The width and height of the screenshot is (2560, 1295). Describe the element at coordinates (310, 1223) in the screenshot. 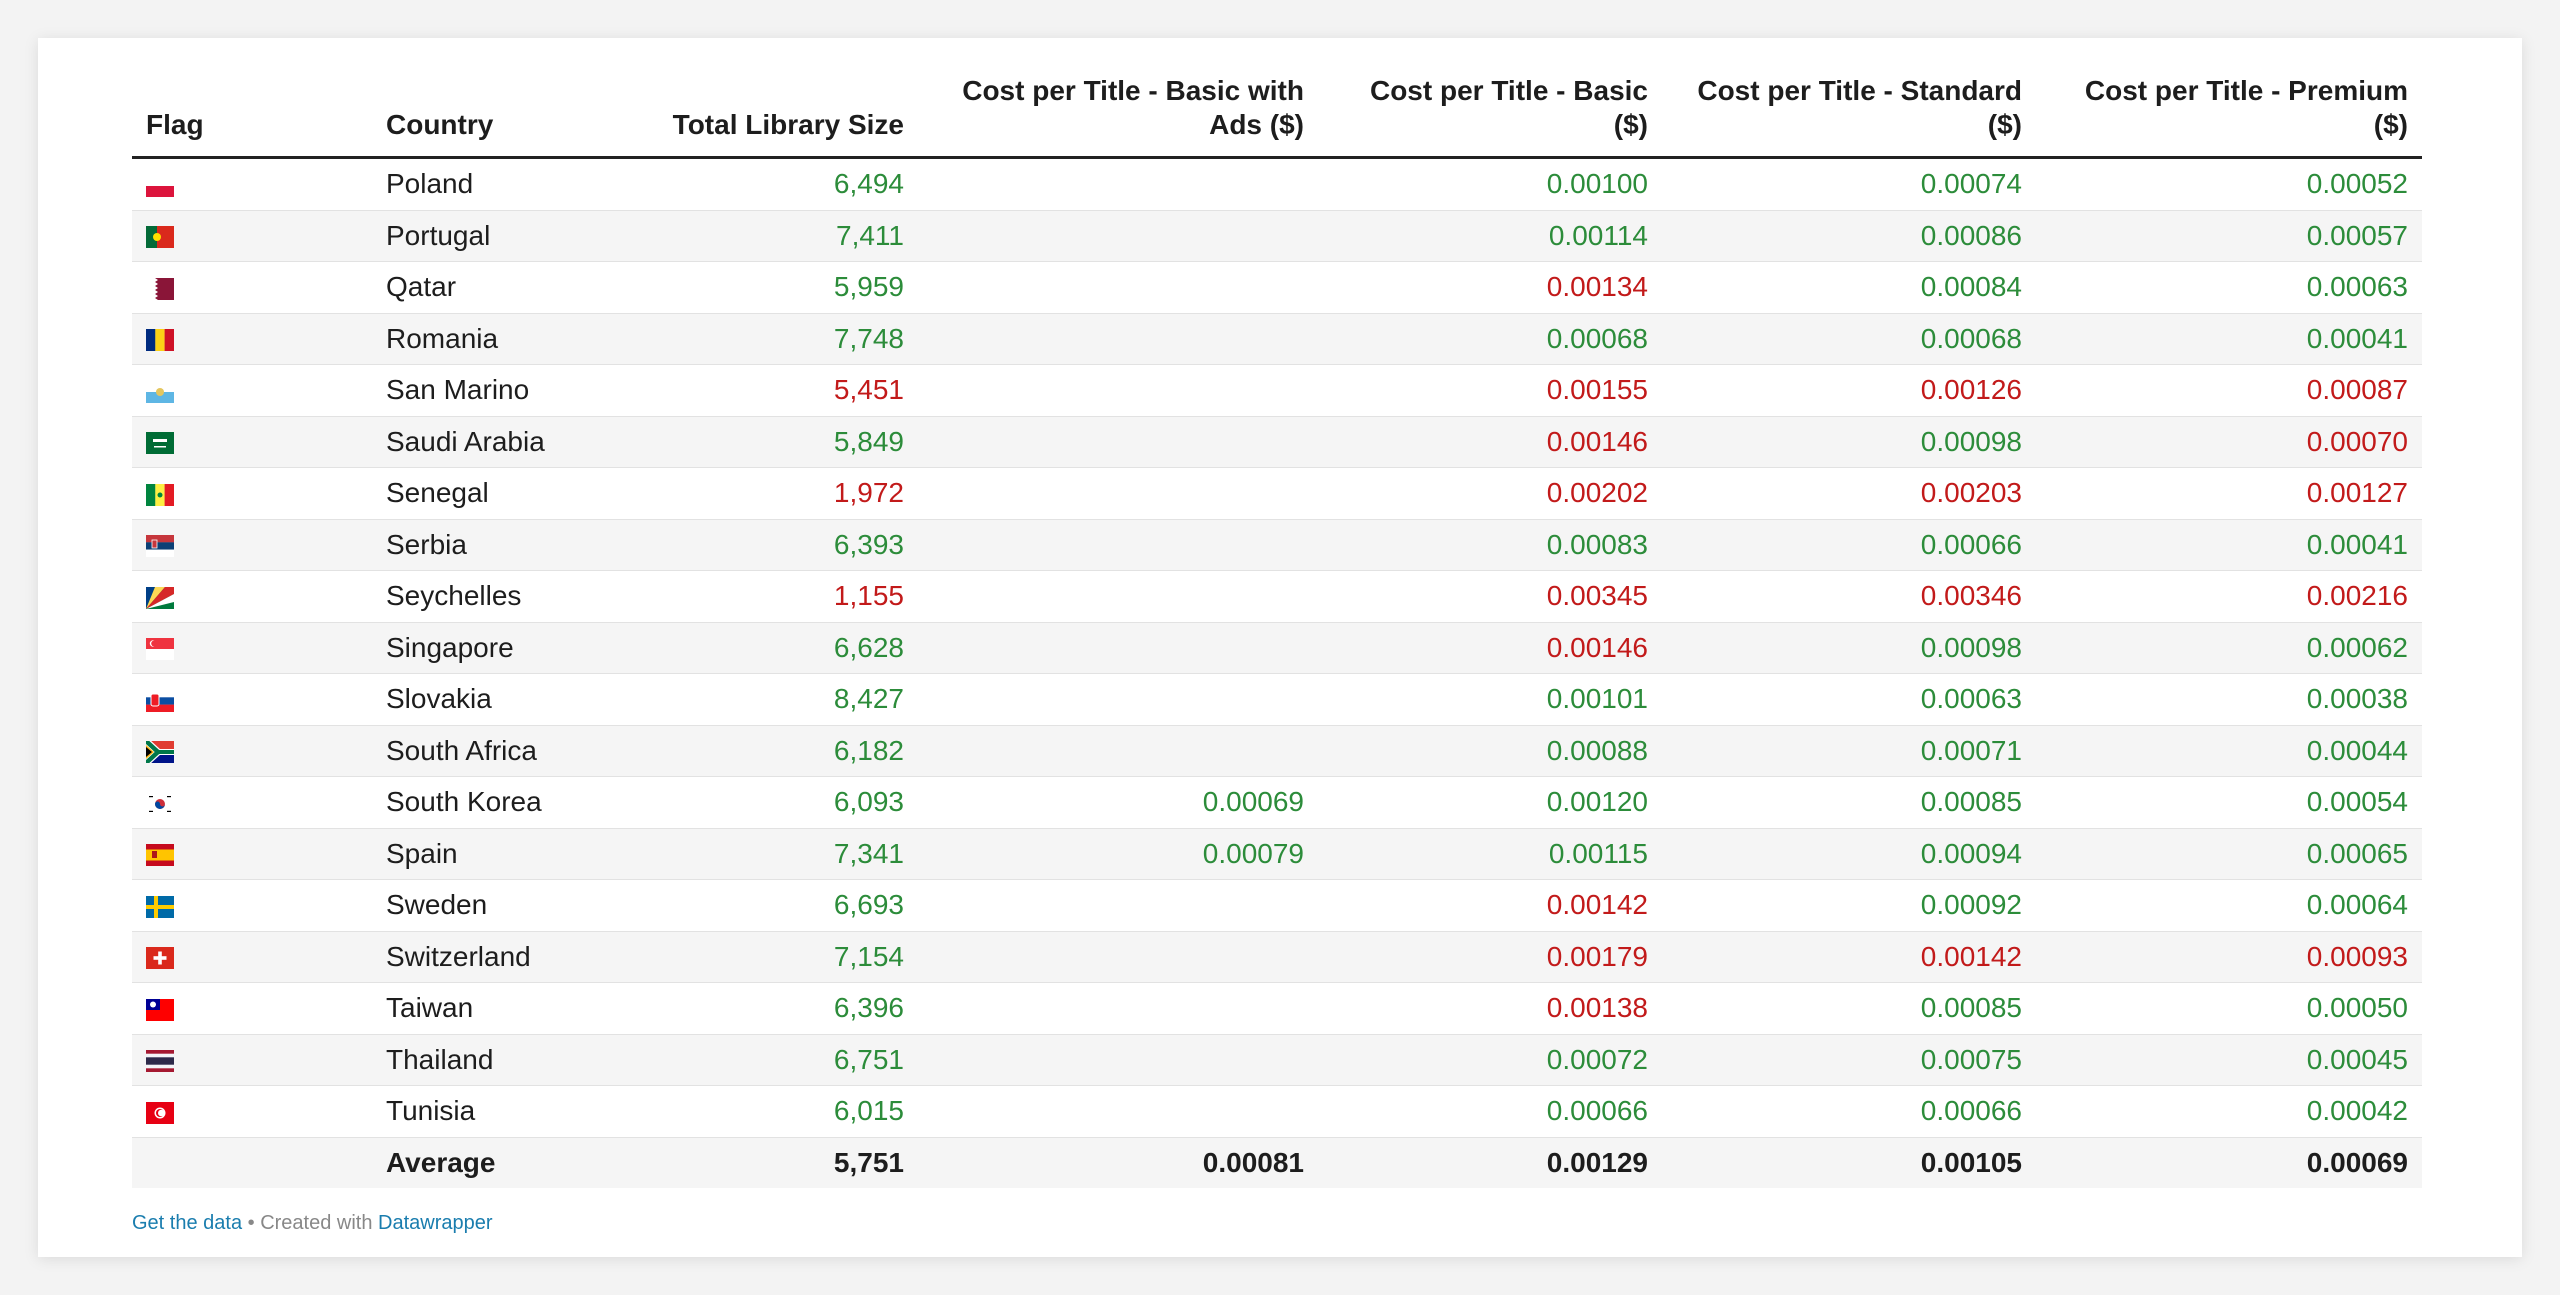

I see `footer-separator-text: • Created with` at that location.